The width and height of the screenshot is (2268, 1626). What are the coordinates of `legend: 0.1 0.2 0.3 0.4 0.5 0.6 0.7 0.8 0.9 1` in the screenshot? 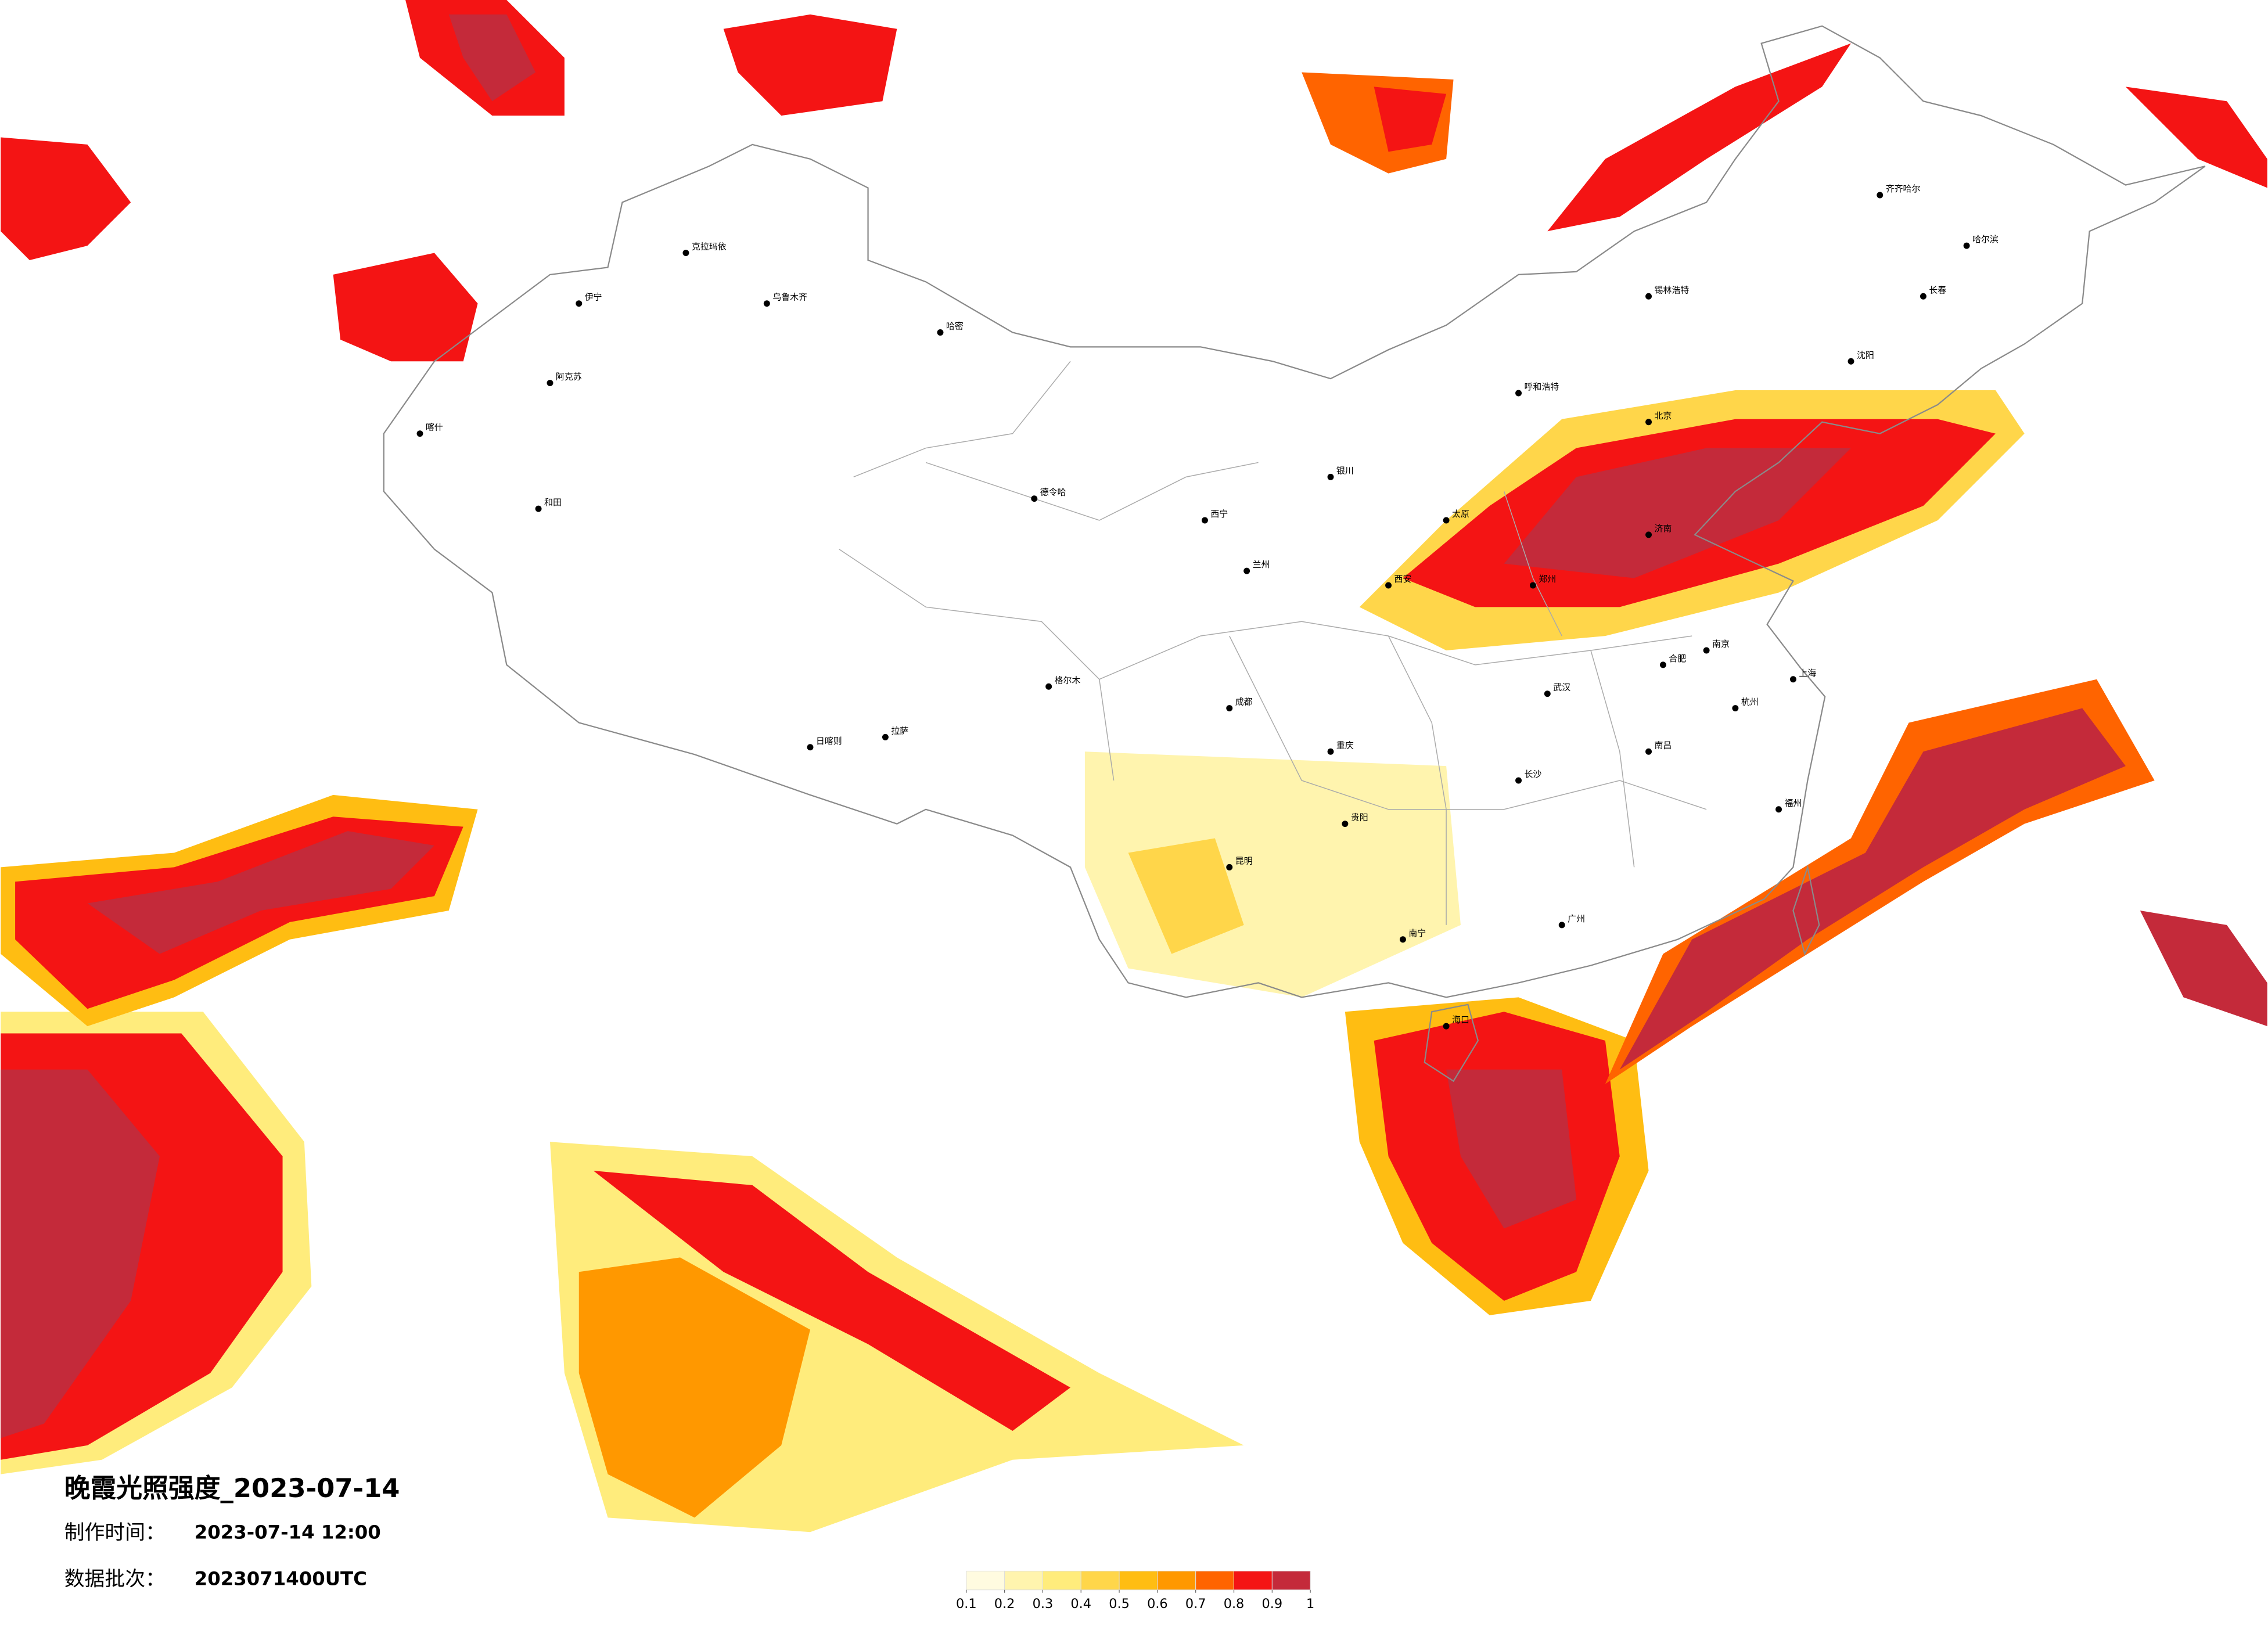 It's located at (1135, 1590).